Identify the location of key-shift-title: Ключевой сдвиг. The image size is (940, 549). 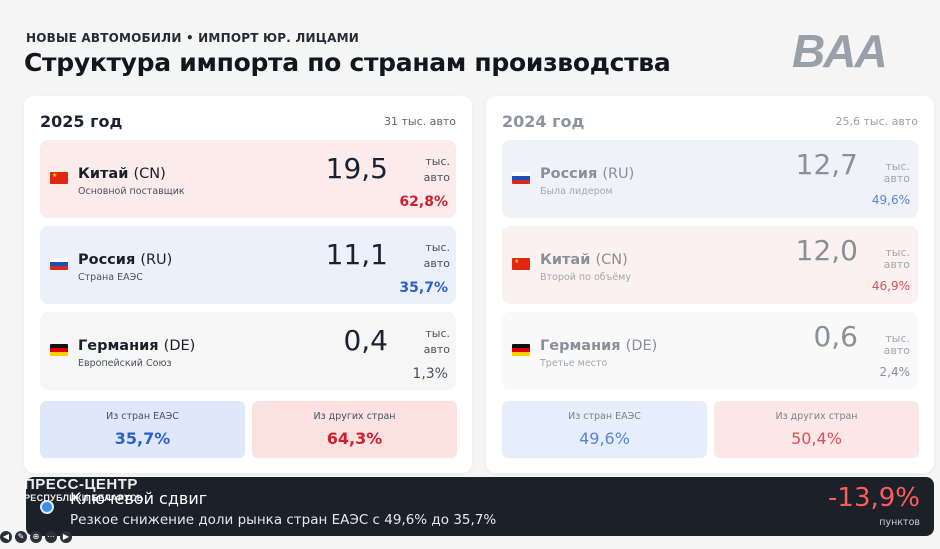
(139, 498).